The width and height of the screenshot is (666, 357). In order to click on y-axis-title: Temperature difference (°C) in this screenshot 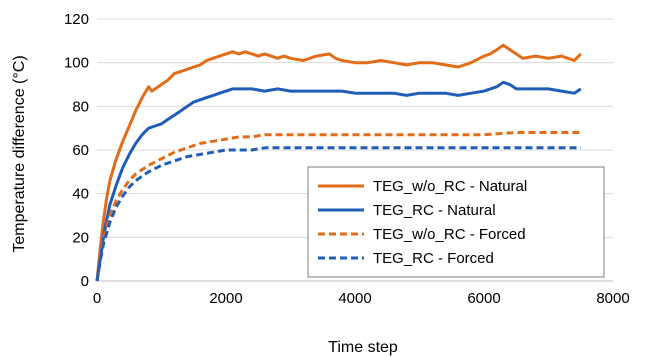, I will do `click(19, 153)`.